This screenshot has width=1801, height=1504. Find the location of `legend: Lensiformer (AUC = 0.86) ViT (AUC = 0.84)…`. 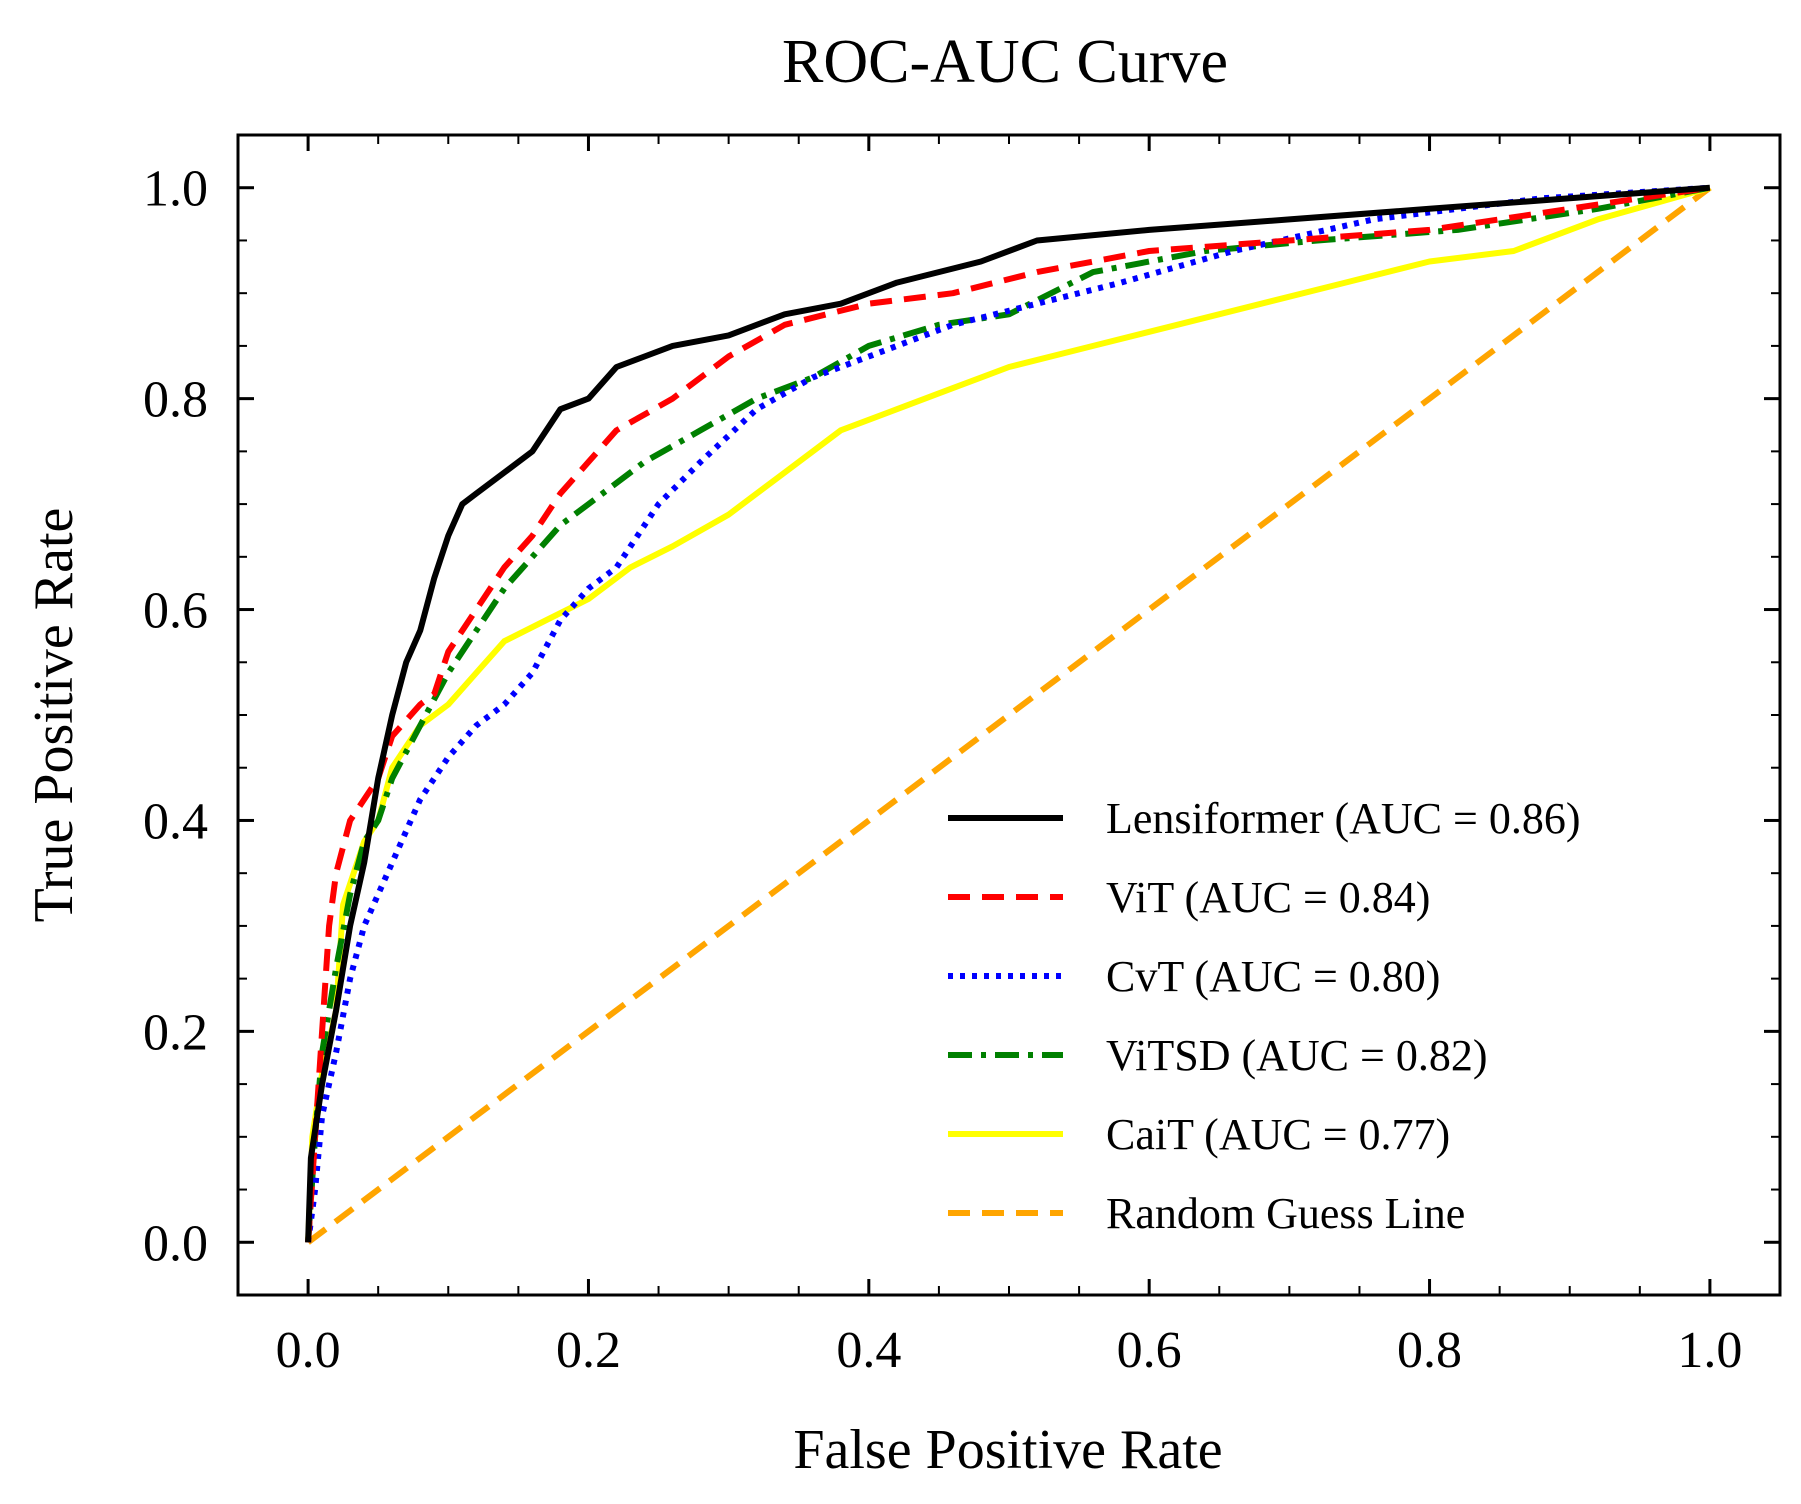

legend: Lensiformer (AUC = 0.86) ViT (AUC = 0.84)… is located at coordinates (1264, 1016).